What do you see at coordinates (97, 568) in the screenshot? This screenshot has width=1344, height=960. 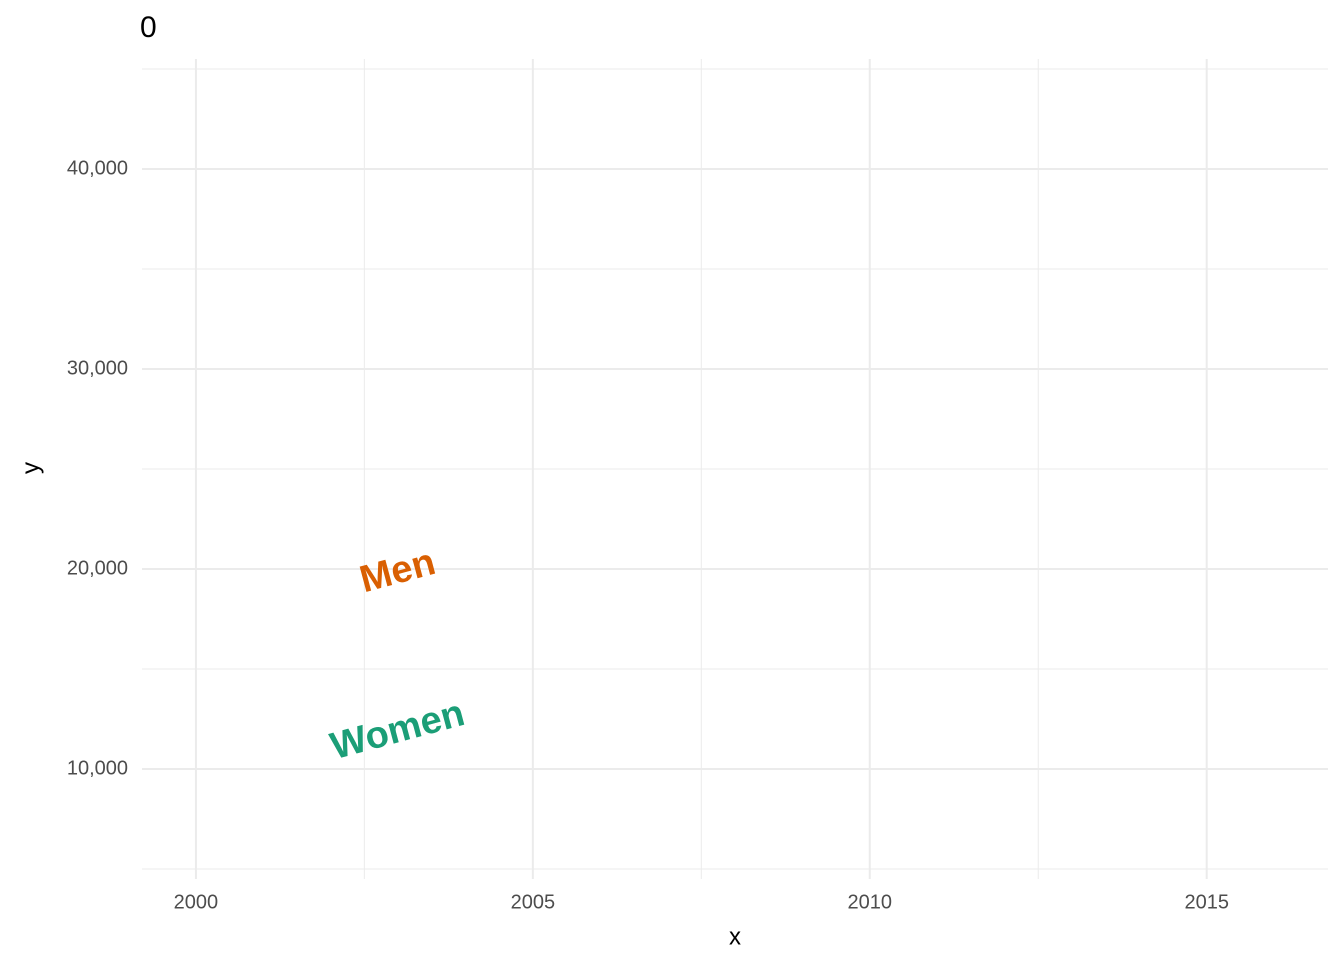 I see `y-tick-label: 20,000` at bounding box center [97, 568].